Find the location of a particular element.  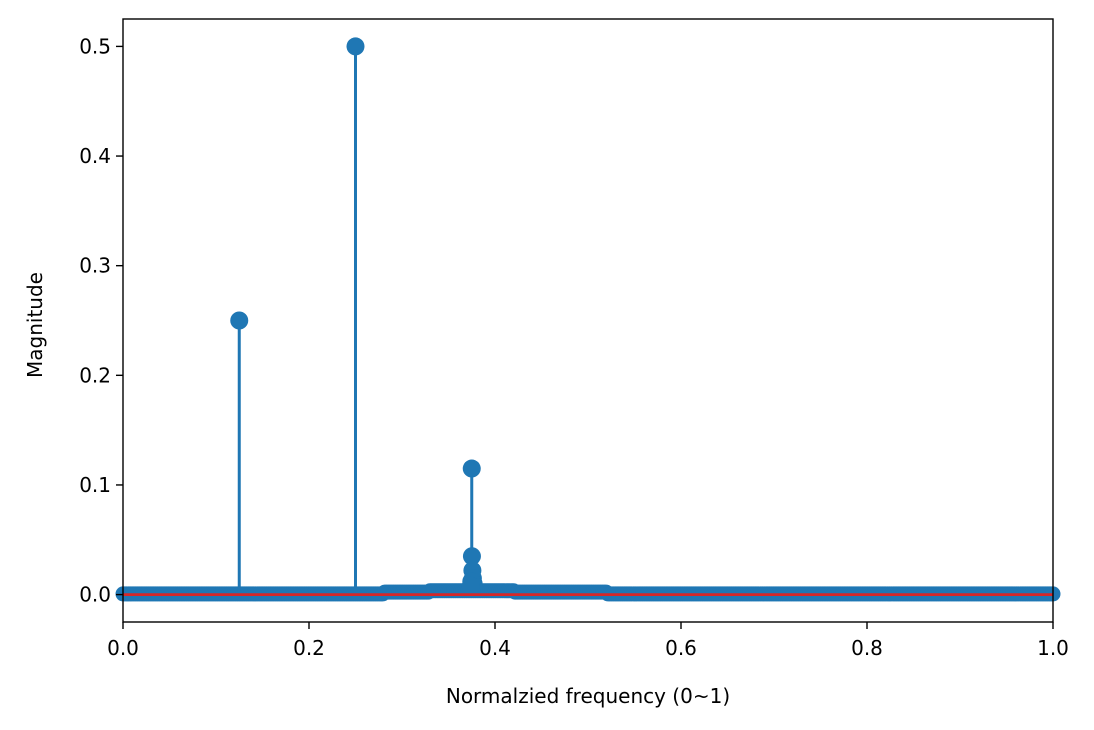

x-axis-label: Normalzied frequency (0~1) is located at coordinates (588, 696).